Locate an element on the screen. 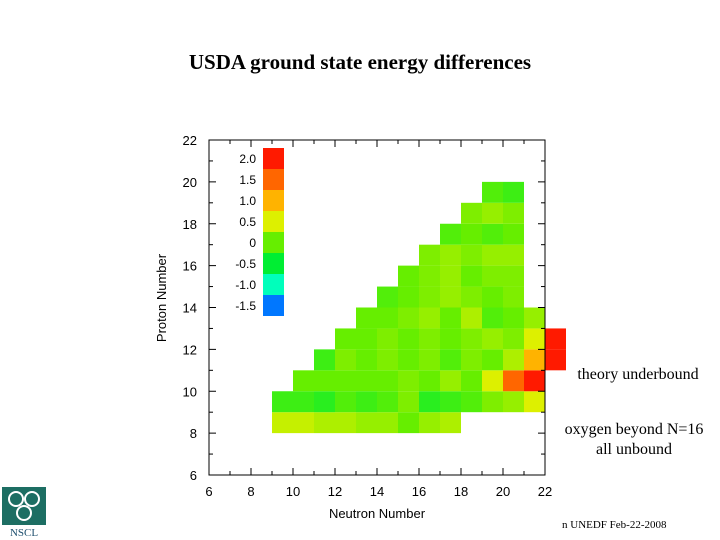 The height and width of the screenshot is (540, 720). y-tick-label: 16 is located at coordinates (190, 266).